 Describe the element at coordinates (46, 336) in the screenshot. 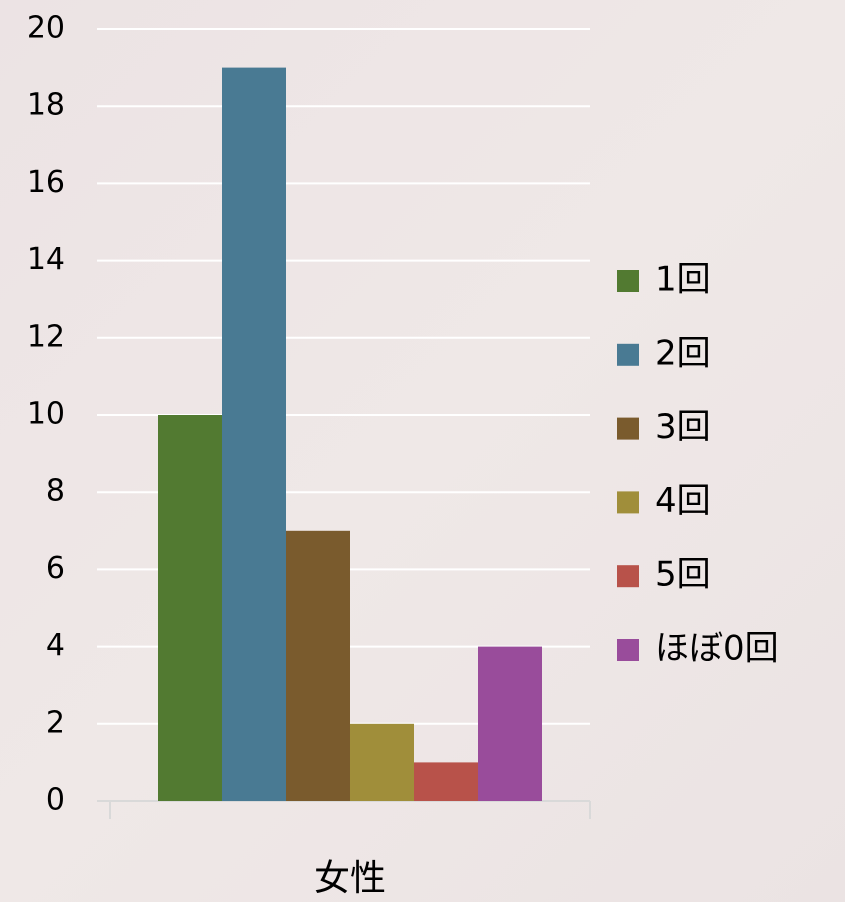

I see `y-tick-label: 12` at that location.